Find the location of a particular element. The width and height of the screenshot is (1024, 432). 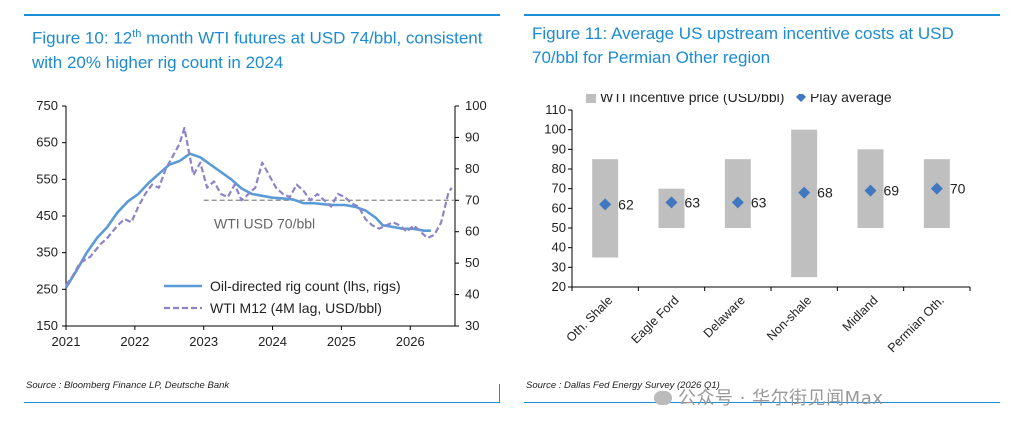

play-average-label: 70 is located at coordinates (958, 189).